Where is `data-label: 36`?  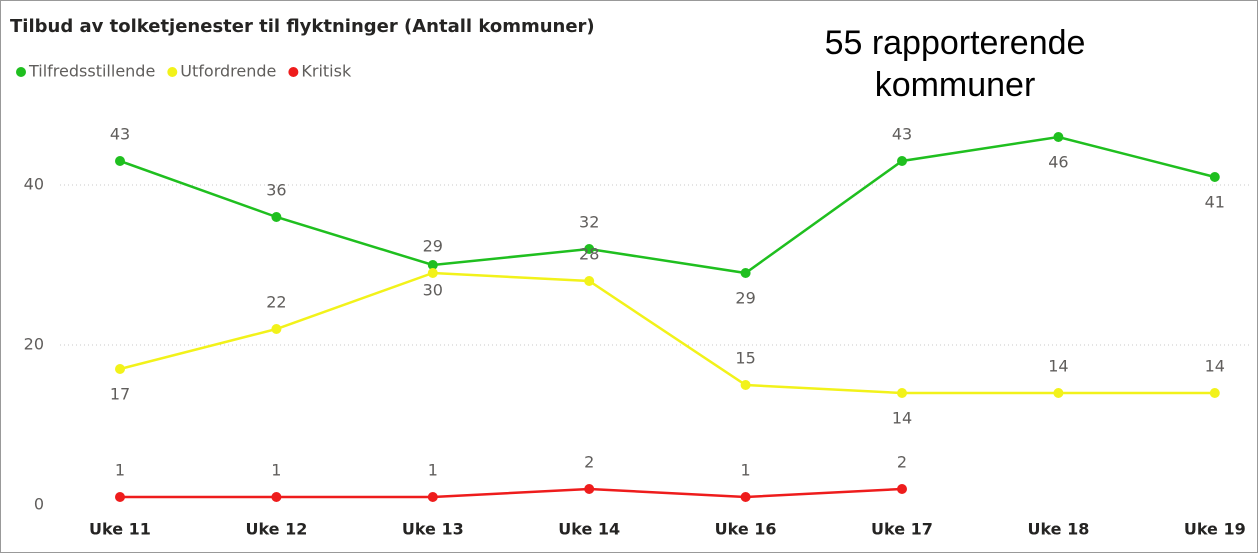
data-label: 36 is located at coordinates (276, 190).